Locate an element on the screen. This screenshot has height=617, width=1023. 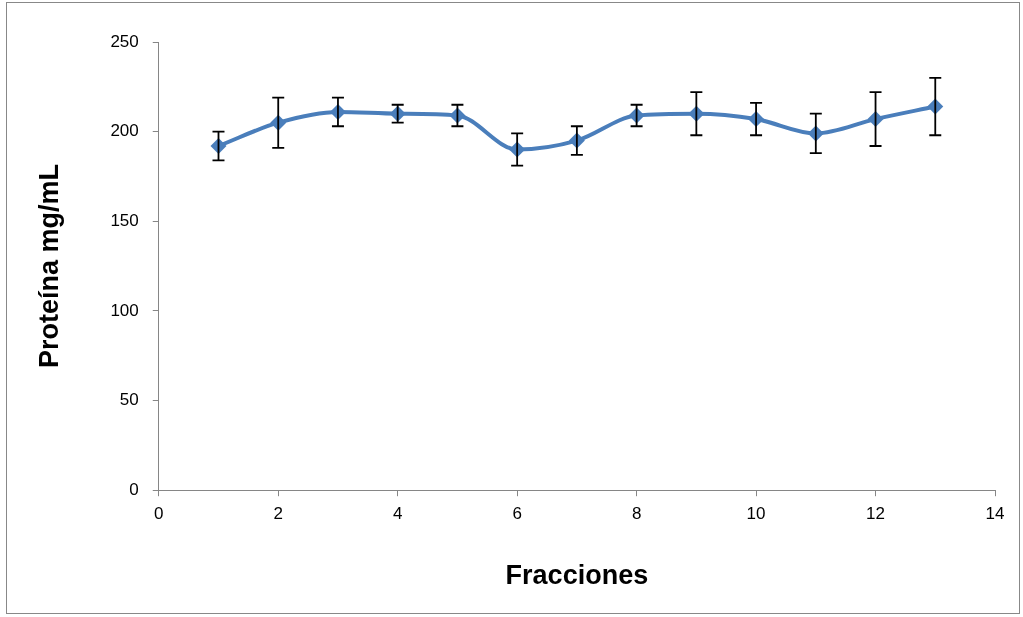
x-tick-label: 12 is located at coordinates (875, 514).